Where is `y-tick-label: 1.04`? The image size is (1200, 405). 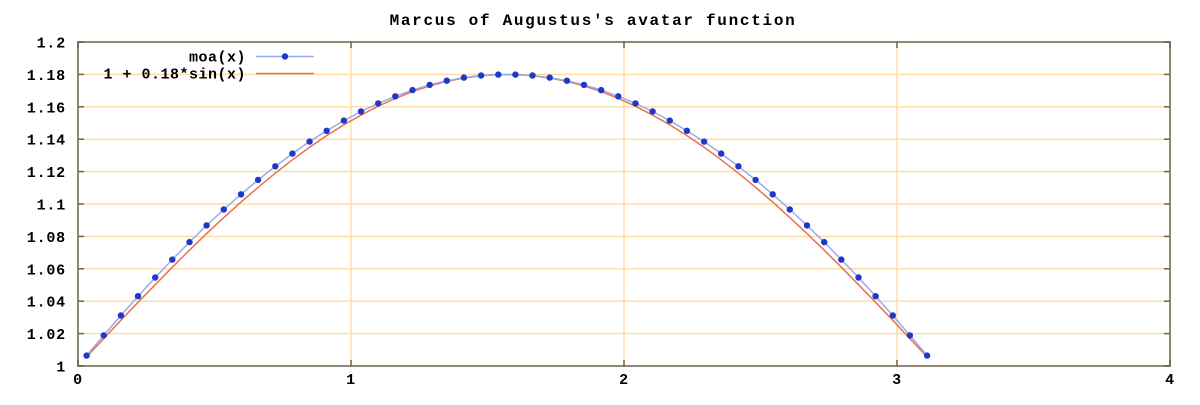 y-tick-label: 1.04 is located at coordinates (46, 303).